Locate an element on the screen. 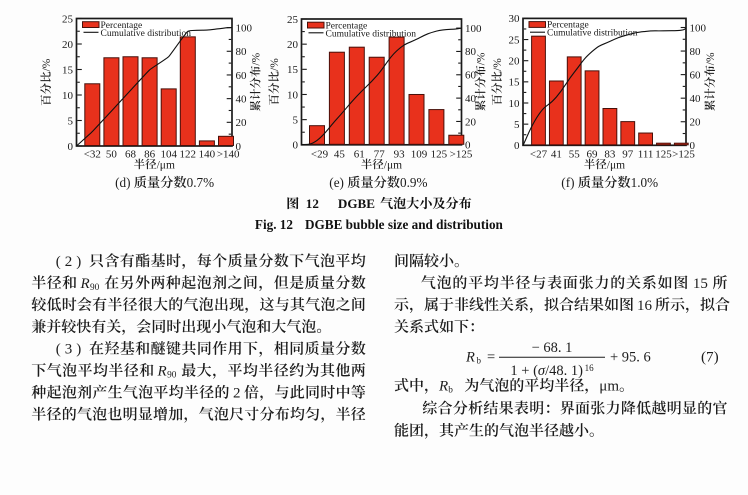 The width and height of the screenshot is (748, 495). svg-text: 77 is located at coordinates (380, 154).